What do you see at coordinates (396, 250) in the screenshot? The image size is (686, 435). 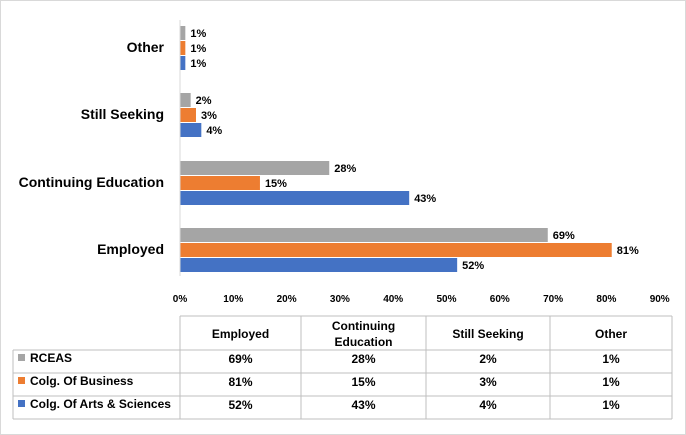 I see `bar-employed-colg-of-business` at bounding box center [396, 250].